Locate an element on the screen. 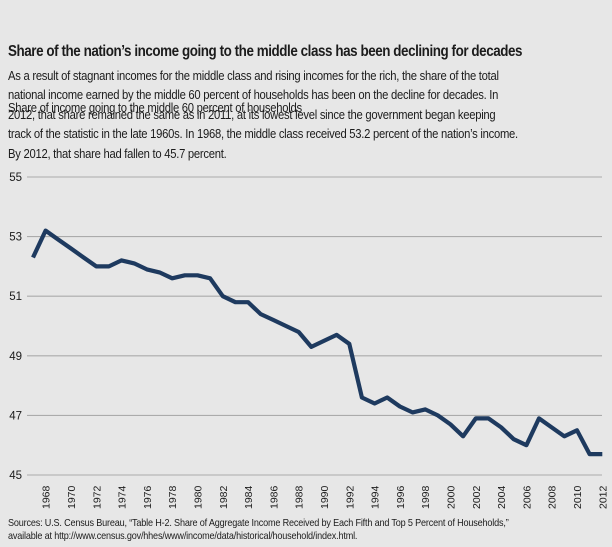  x-tick-label: 1984 is located at coordinates (249, 497).